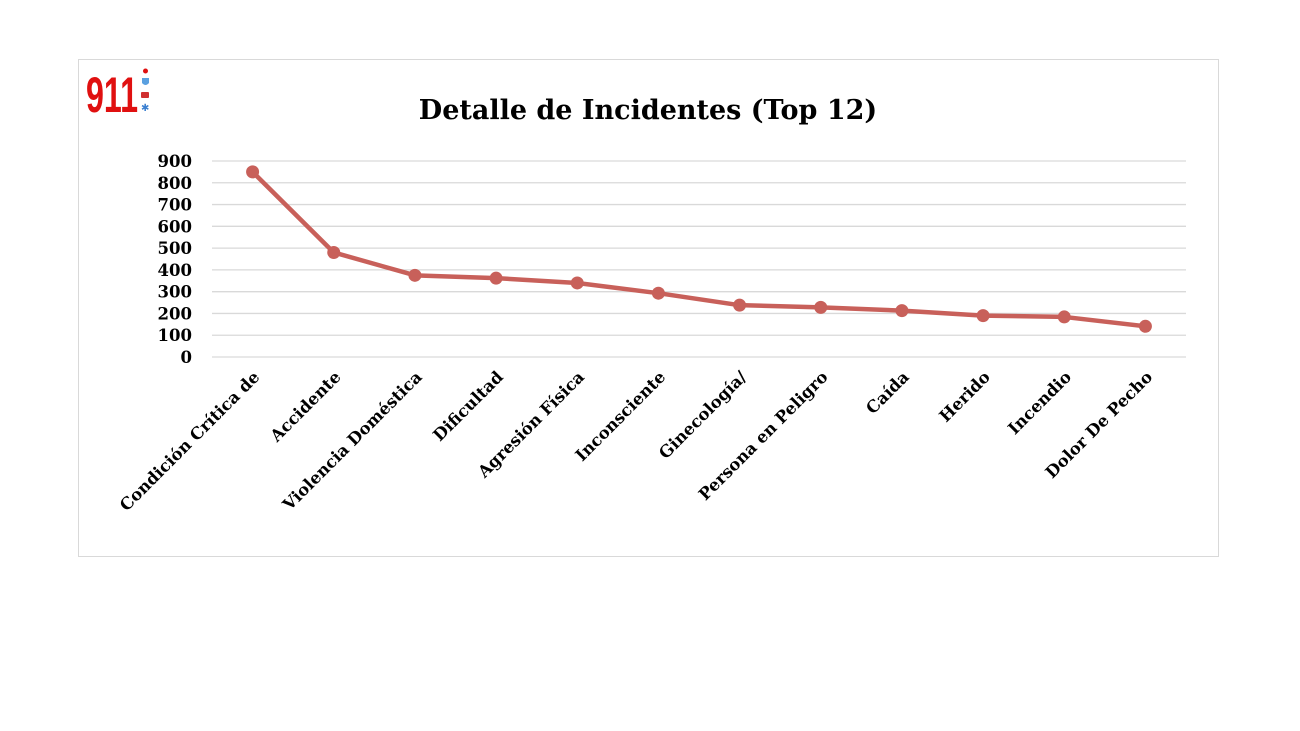 This screenshot has width=1300, height=731. I want to click on y-tick-label: 200, so click(175, 313).